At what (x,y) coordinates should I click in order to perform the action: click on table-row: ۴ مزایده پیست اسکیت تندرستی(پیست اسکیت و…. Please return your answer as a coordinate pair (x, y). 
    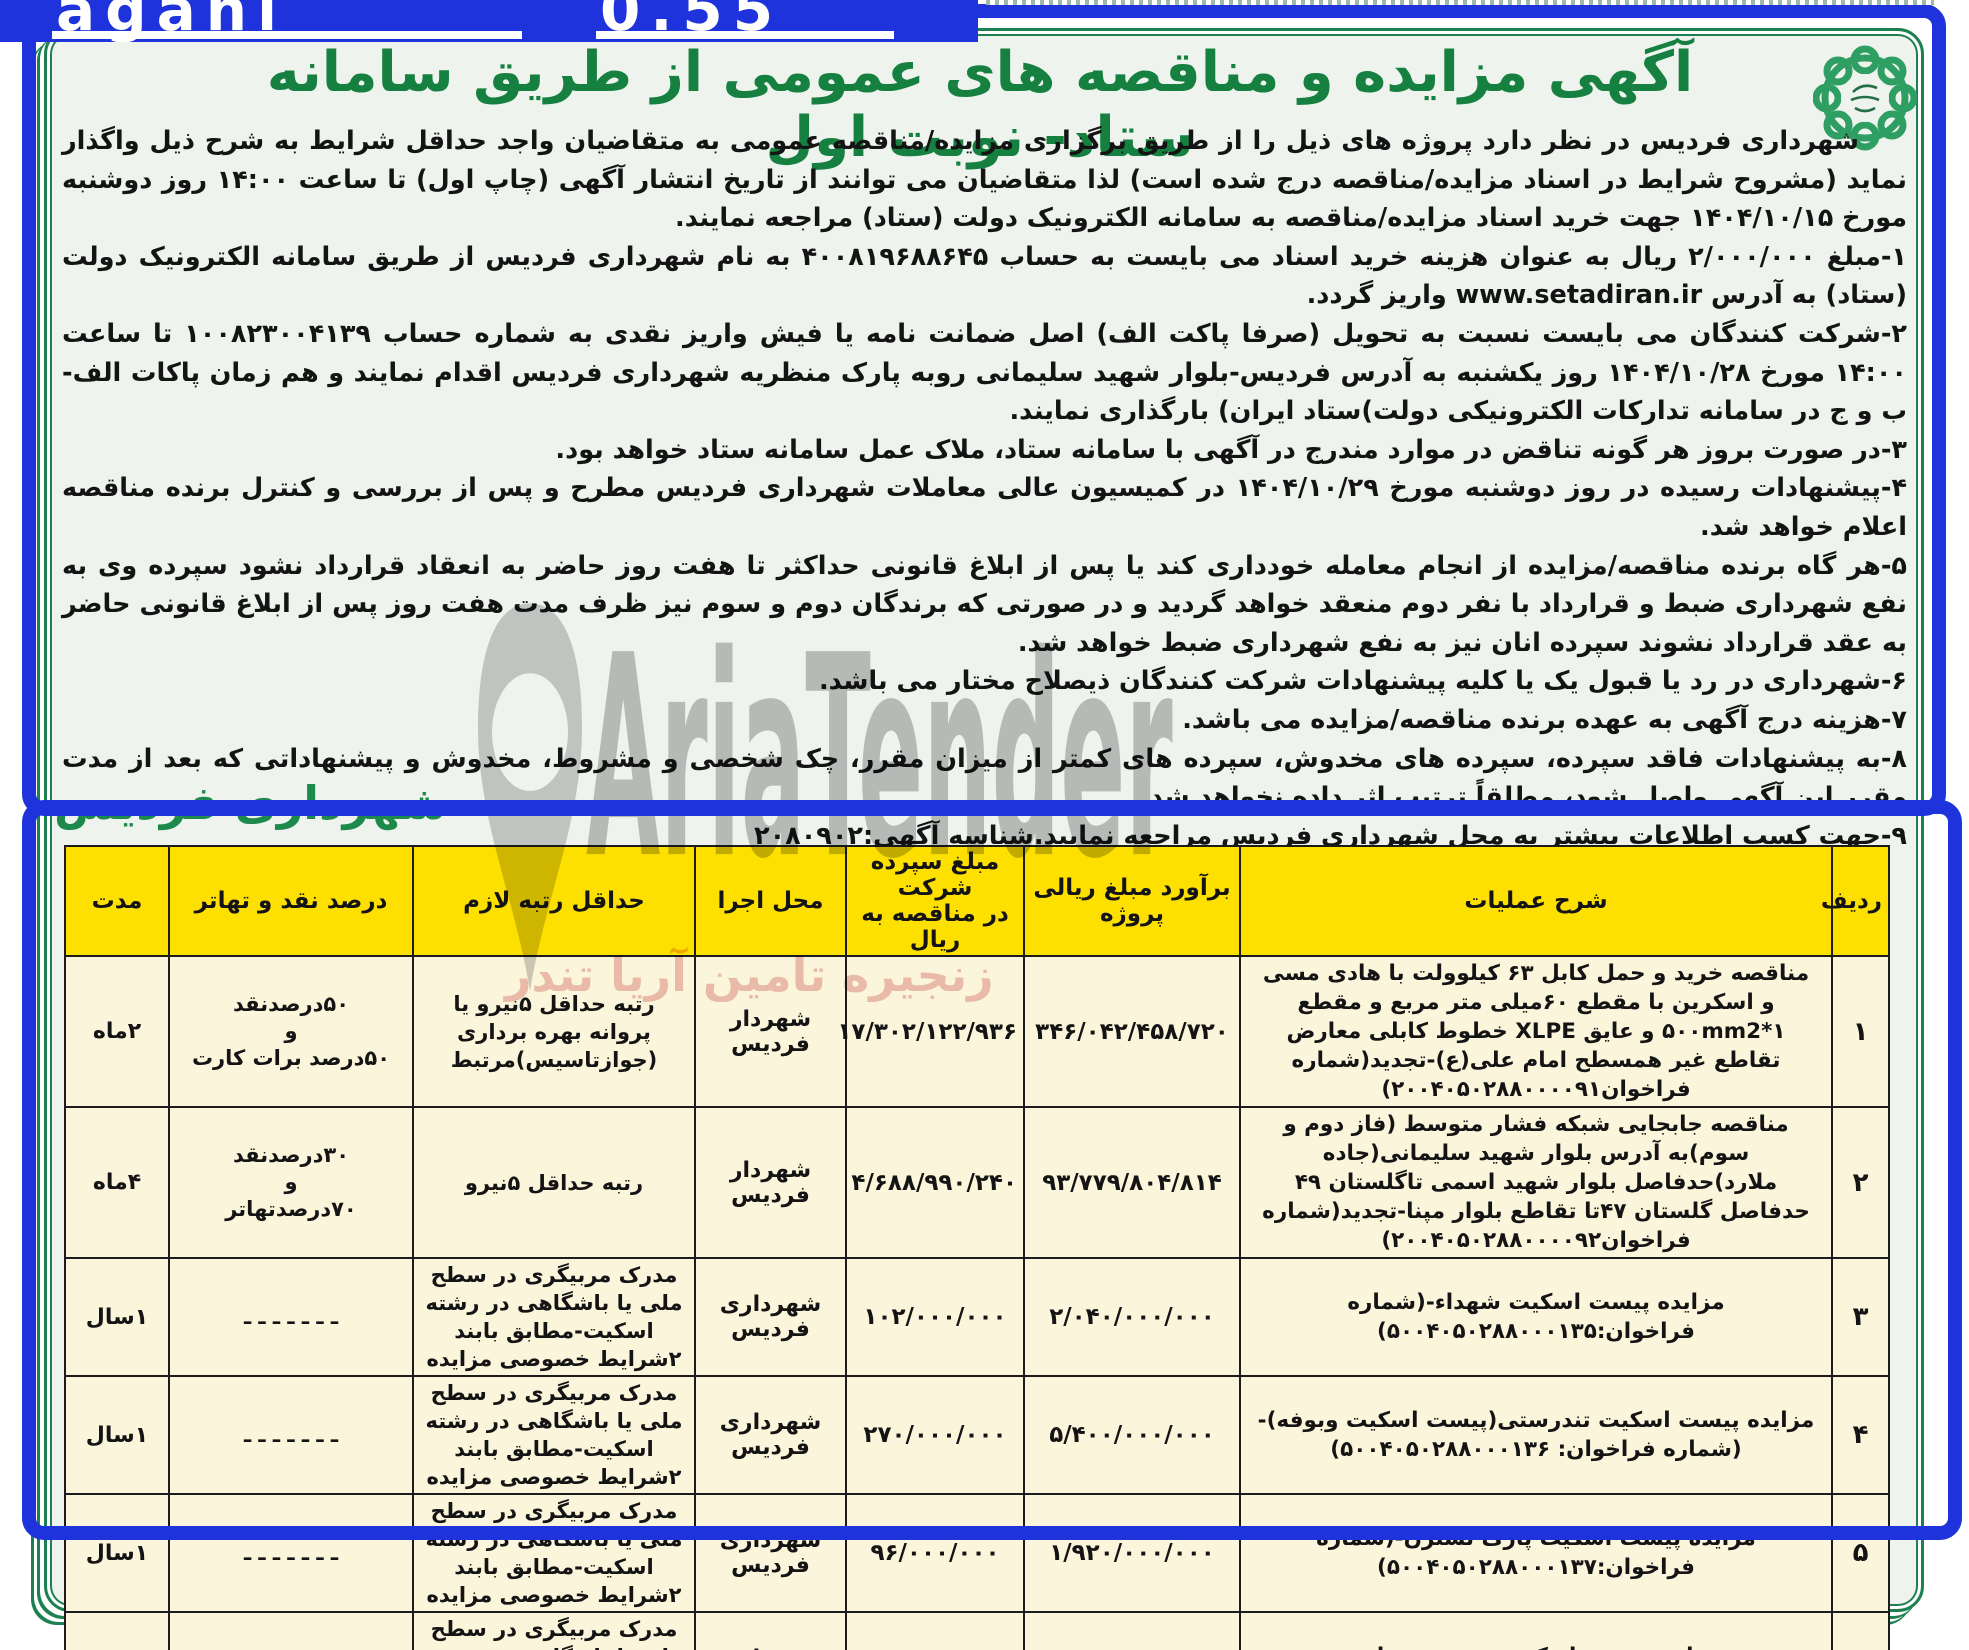
    Looking at the image, I should click on (977, 1435).